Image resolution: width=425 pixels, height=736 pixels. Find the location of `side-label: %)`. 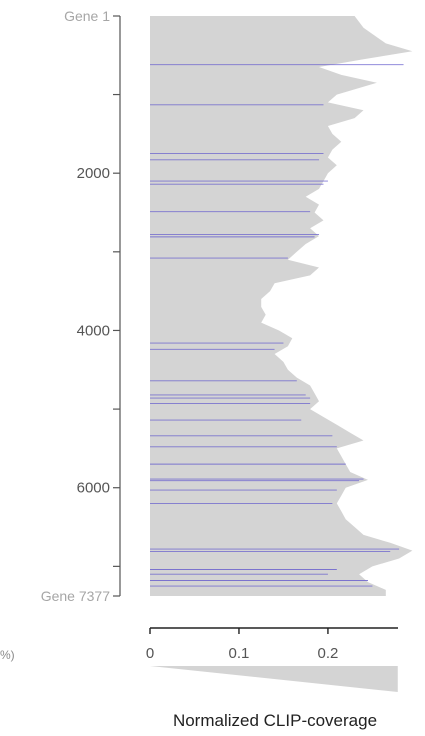

side-label: %) is located at coordinates (7, 655).